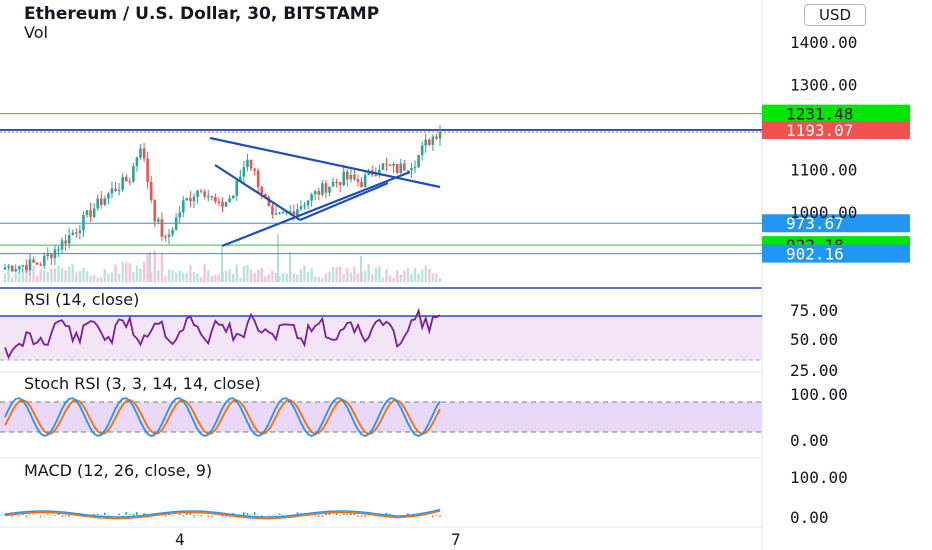  Describe the element at coordinates (835, 15) in the screenshot. I see `currency-button: USD` at that location.